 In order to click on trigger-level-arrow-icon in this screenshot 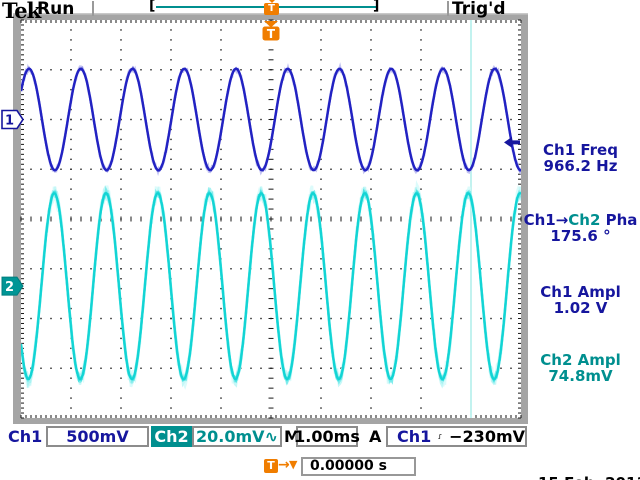, I will do `click(512, 142)`.